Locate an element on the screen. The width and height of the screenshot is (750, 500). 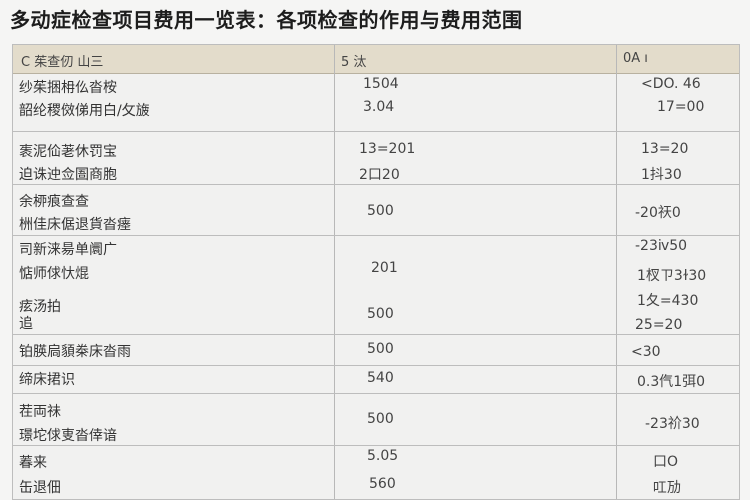
item-name: 璟坨俅叓沓倖谙 is located at coordinates (68, 436).